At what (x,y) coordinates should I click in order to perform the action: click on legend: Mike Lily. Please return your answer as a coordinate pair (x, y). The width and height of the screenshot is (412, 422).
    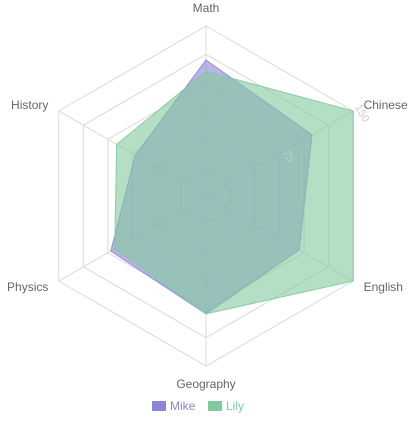
    Looking at the image, I should click on (198, 406).